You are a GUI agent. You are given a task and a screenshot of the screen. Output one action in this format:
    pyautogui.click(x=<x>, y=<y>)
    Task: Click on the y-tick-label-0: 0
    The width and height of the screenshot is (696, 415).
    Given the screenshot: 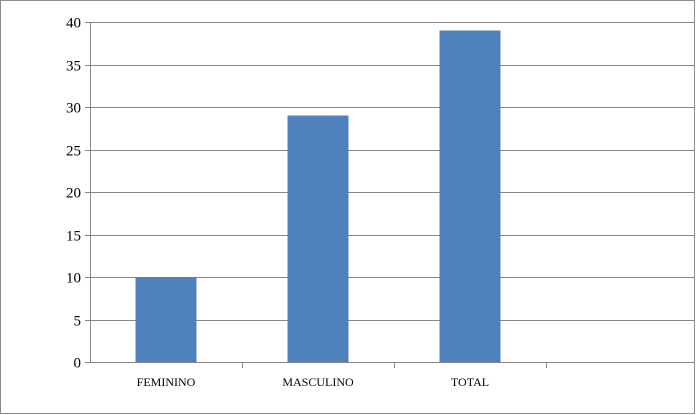 What is the action you would take?
    pyautogui.click(x=78, y=364)
    